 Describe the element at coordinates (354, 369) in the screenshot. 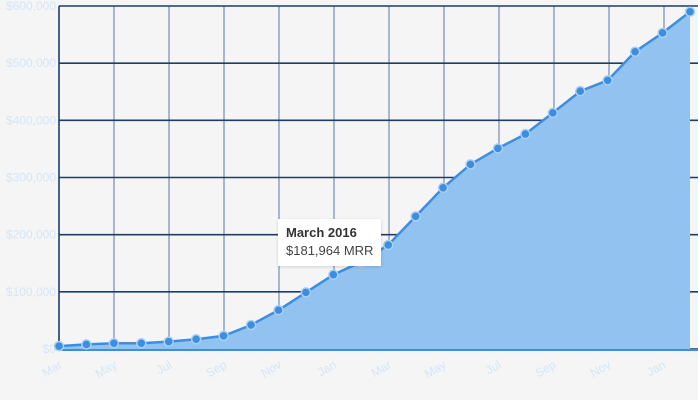

I see `x-axis-ticks: Mar May Jul Sep Nov Jan Mar May Jul Sep Nov Jan` at that location.